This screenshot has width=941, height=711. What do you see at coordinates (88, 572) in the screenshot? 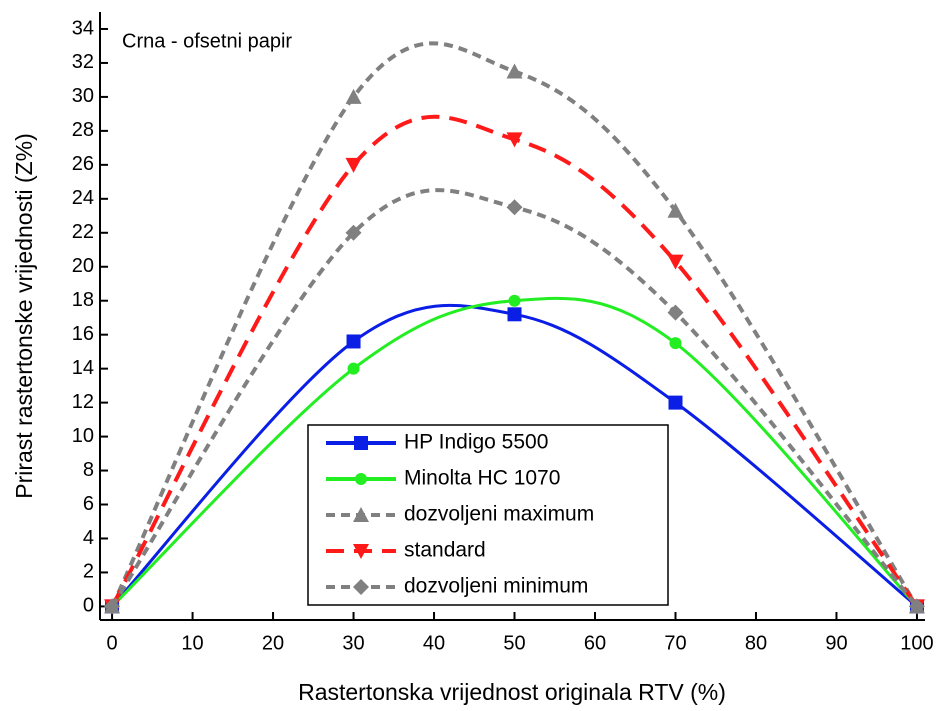
I see `y-tick-label: 2` at bounding box center [88, 572].